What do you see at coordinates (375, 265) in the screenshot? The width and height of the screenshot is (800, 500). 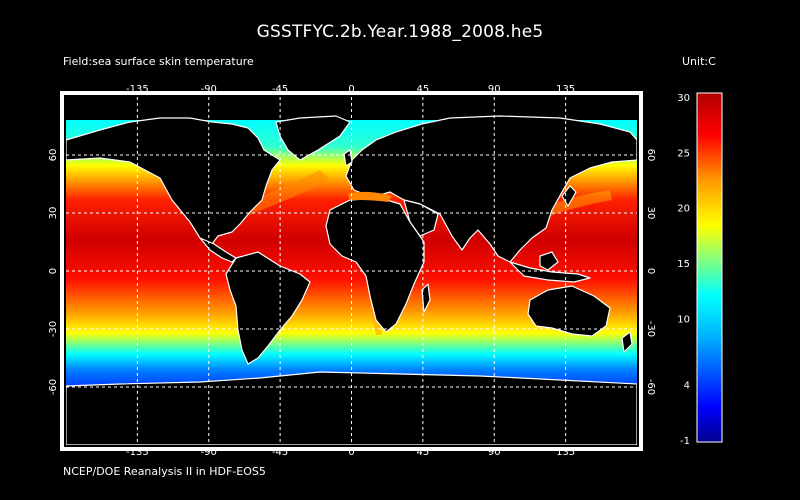 I see `africa-landmass` at bounding box center [375, 265].